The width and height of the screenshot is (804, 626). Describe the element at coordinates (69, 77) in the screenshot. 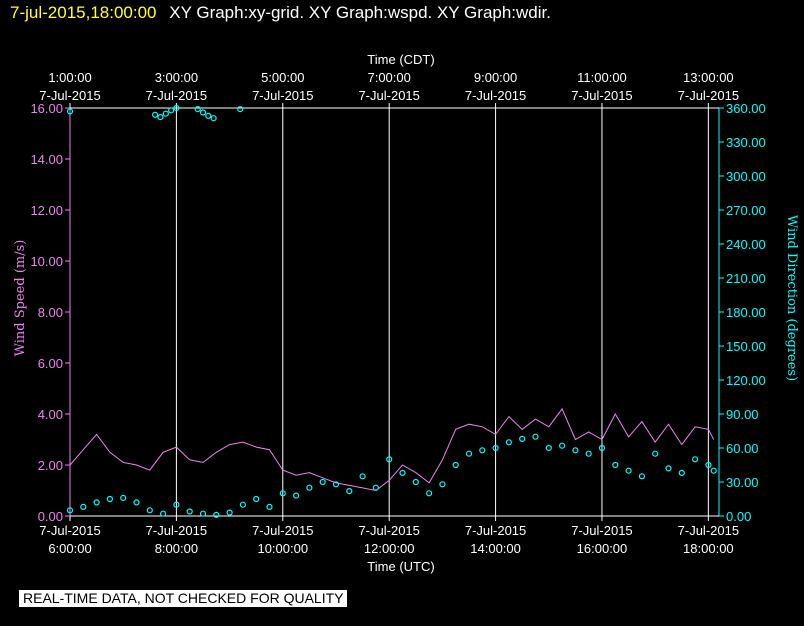

I see `top-tick-time: 1:00:00` at that location.